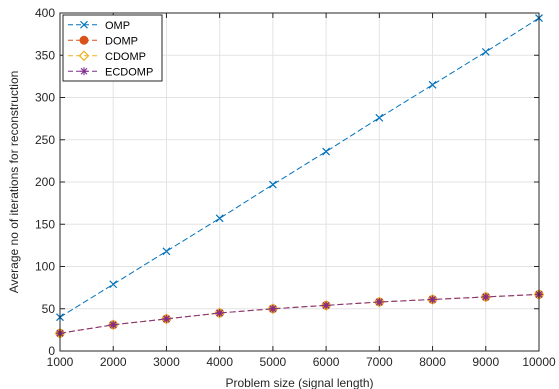  What do you see at coordinates (121, 41) in the screenshot?
I see `legend-label: DOMP` at bounding box center [121, 41].